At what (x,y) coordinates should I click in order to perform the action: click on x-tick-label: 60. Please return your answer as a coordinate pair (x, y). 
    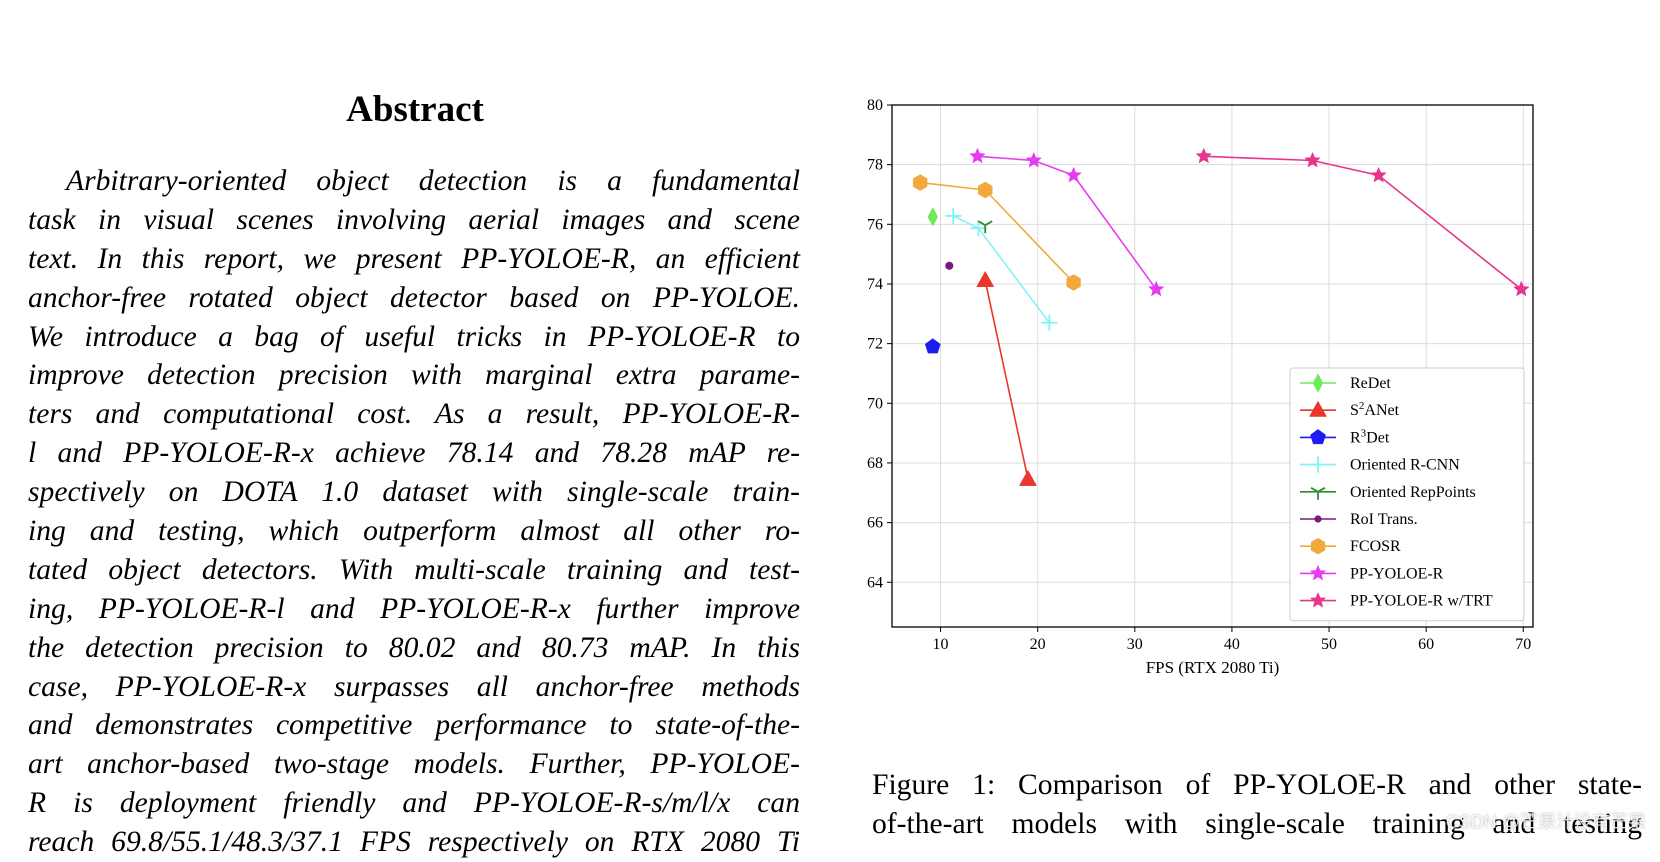
    Looking at the image, I should click on (1426, 644).